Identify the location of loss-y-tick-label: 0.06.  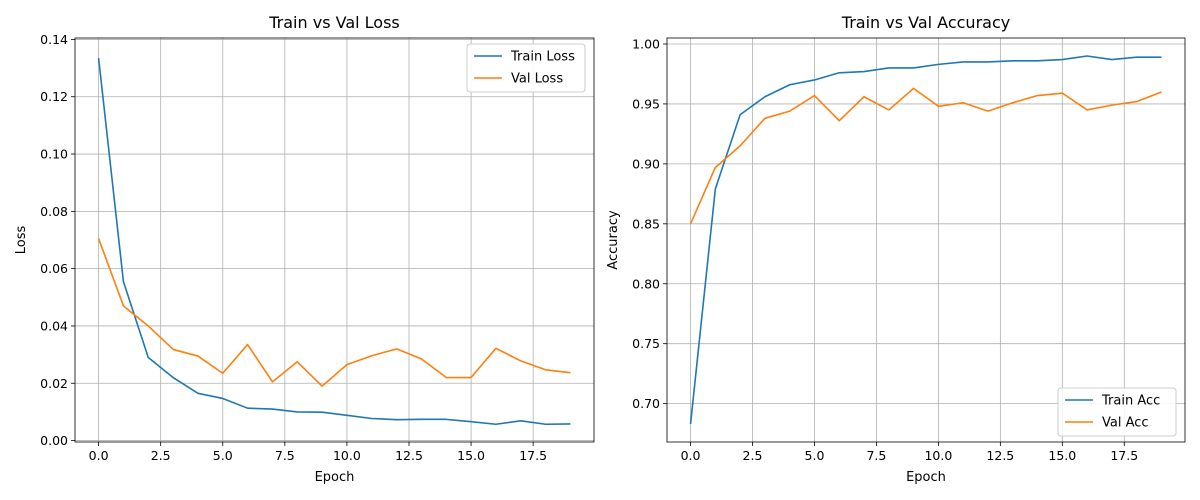
(54, 268).